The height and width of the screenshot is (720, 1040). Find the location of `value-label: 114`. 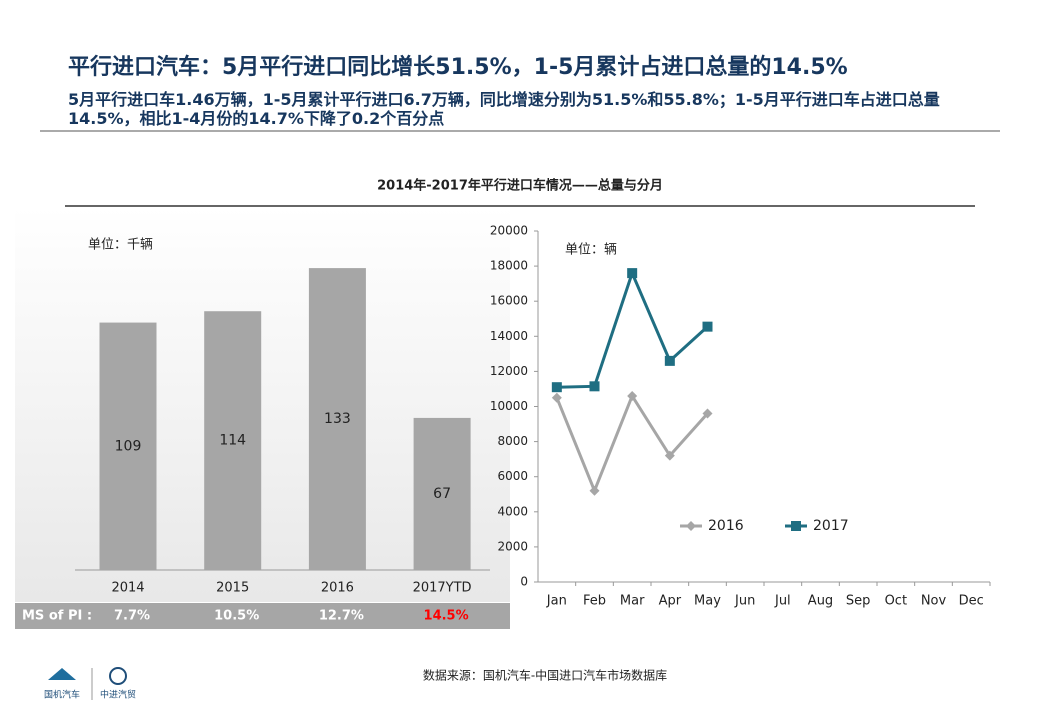

value-label: 114 is located at coordinates (232, 441).